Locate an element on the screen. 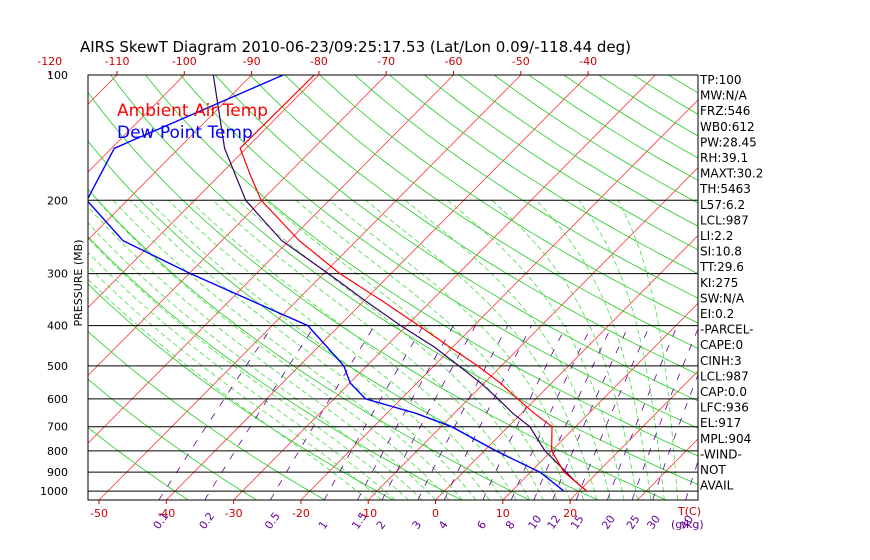  mixing-unit-label: (g/kg) is located at coordinates (687, 524).